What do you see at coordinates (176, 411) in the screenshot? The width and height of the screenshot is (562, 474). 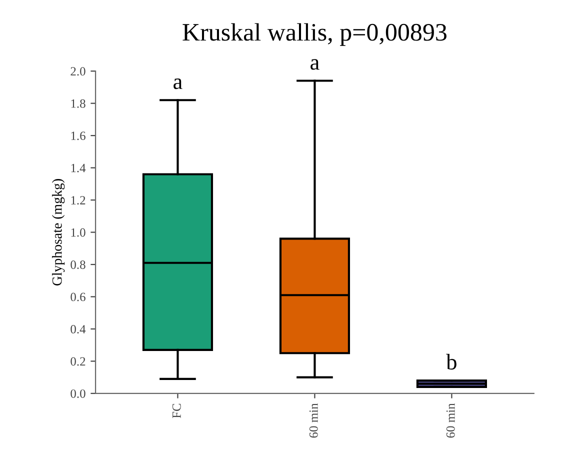 I see `x-tick-label: FC` at bounding box center [176, 411].